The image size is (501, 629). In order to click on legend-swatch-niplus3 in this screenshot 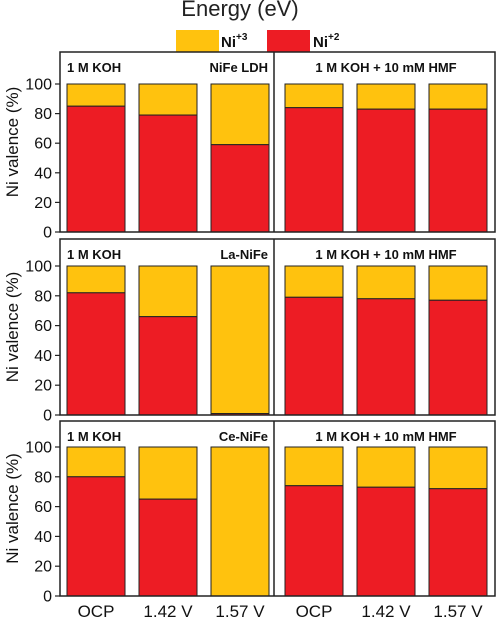, I will do `click(197, 41)`.